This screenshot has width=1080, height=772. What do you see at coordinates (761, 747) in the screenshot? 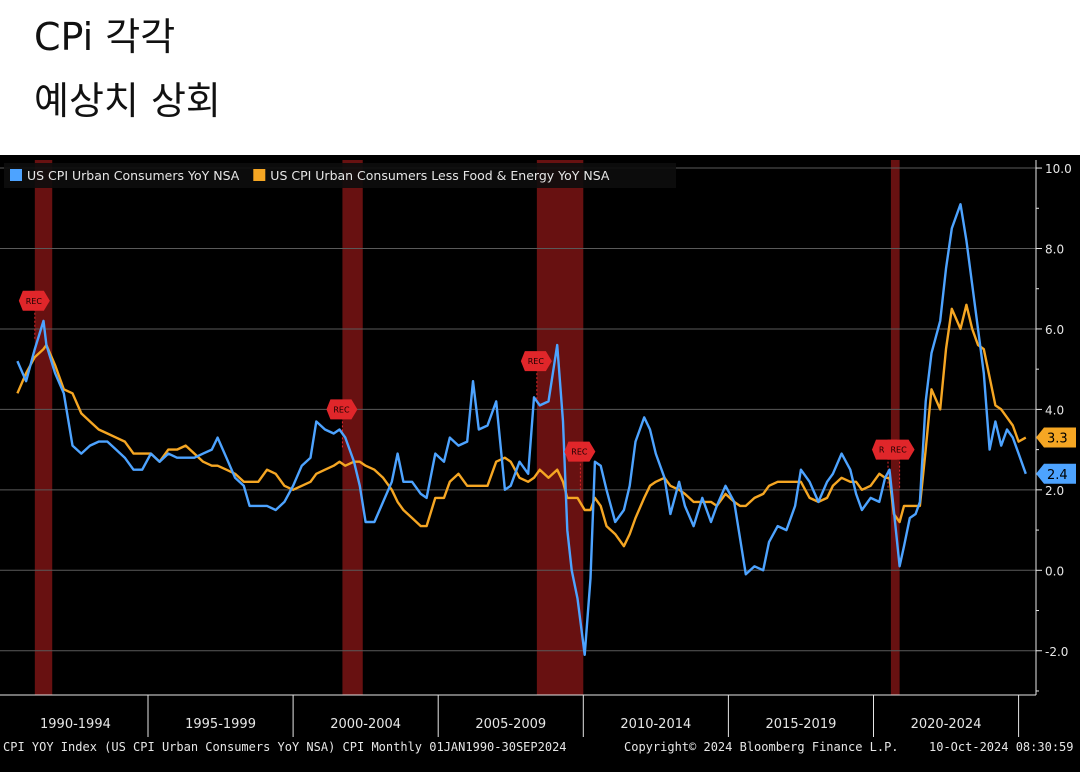
I see `footer-copyright: Copyright© 2024 Bloomberg Finance L.P.` at bounding box center [761, 747].